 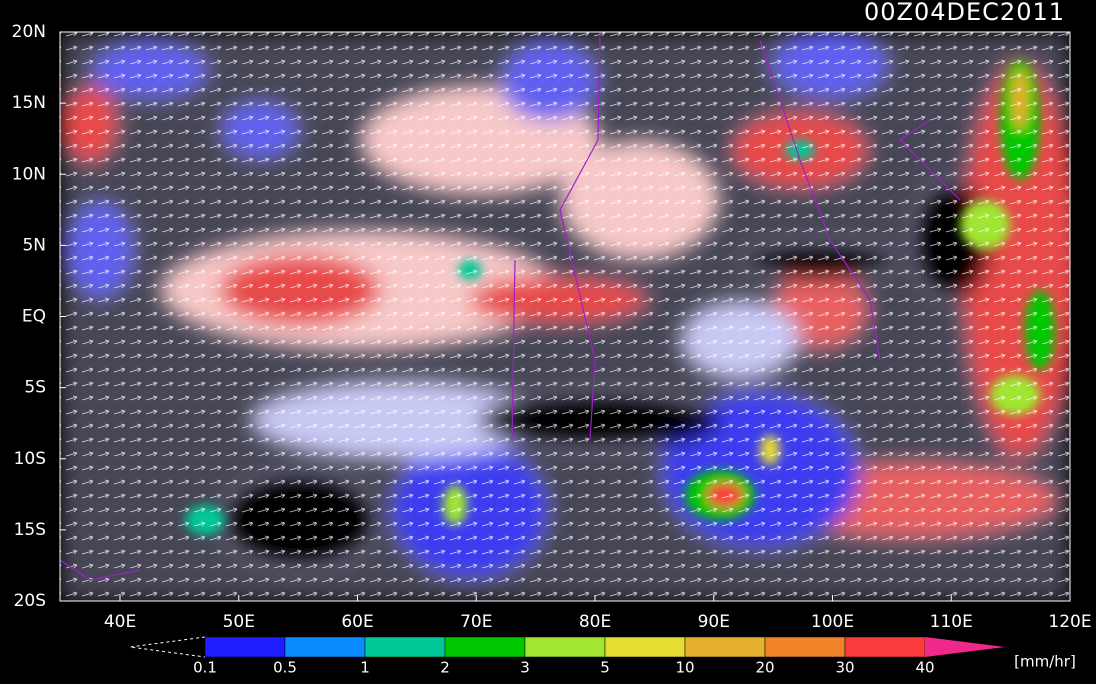 What do you see at coordinates (595, 622) in the screenshot?
I see `lon-label: 80E` at bounding box center [595, 622].